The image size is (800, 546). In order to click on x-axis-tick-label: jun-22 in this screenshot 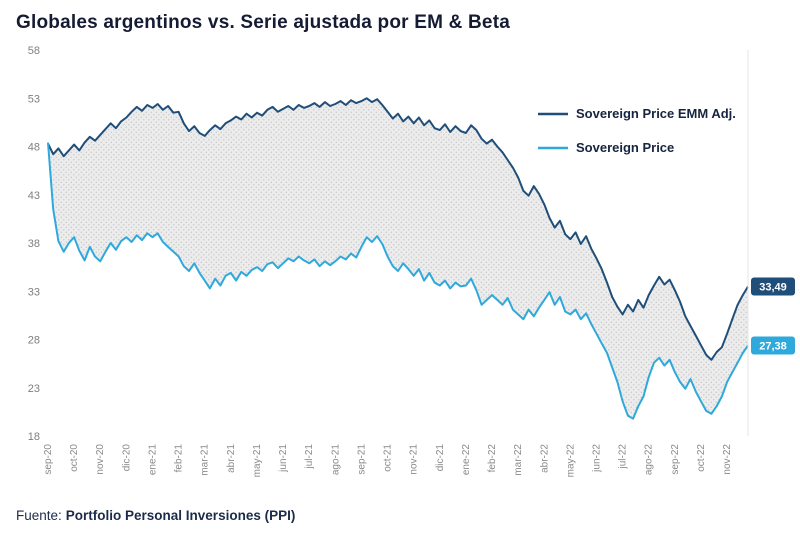, I will do `click(597, 458)`.